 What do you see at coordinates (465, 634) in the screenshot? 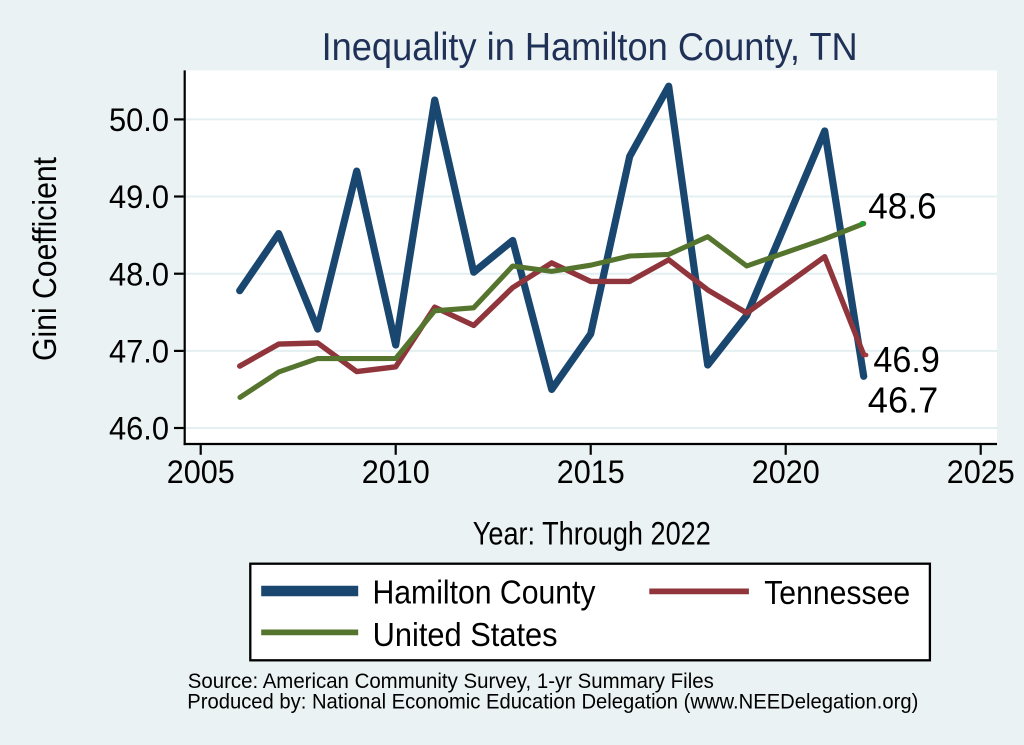
I see `svg-text: United States` at bounding box center [465, 634].